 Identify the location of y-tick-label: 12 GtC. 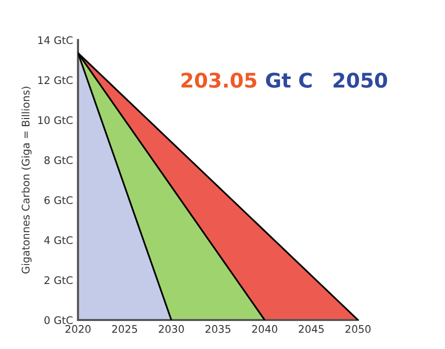
(55, 80).